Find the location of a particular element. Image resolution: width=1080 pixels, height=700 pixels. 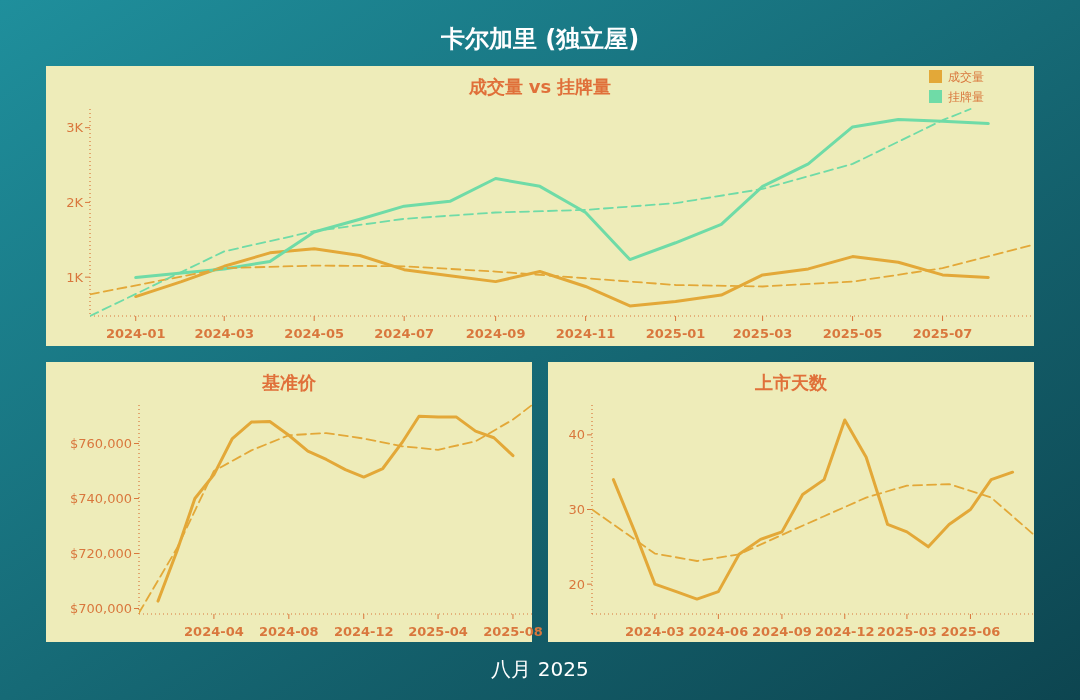

x-tick-label: 2024-01 is located at coordinates (135, 333).